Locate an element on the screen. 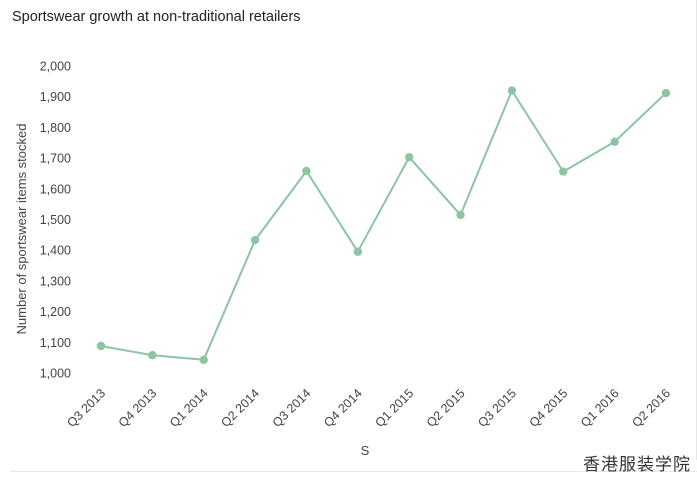 The image size is (697, 479). x-axis-label: S is located at coordinates (365, 450).